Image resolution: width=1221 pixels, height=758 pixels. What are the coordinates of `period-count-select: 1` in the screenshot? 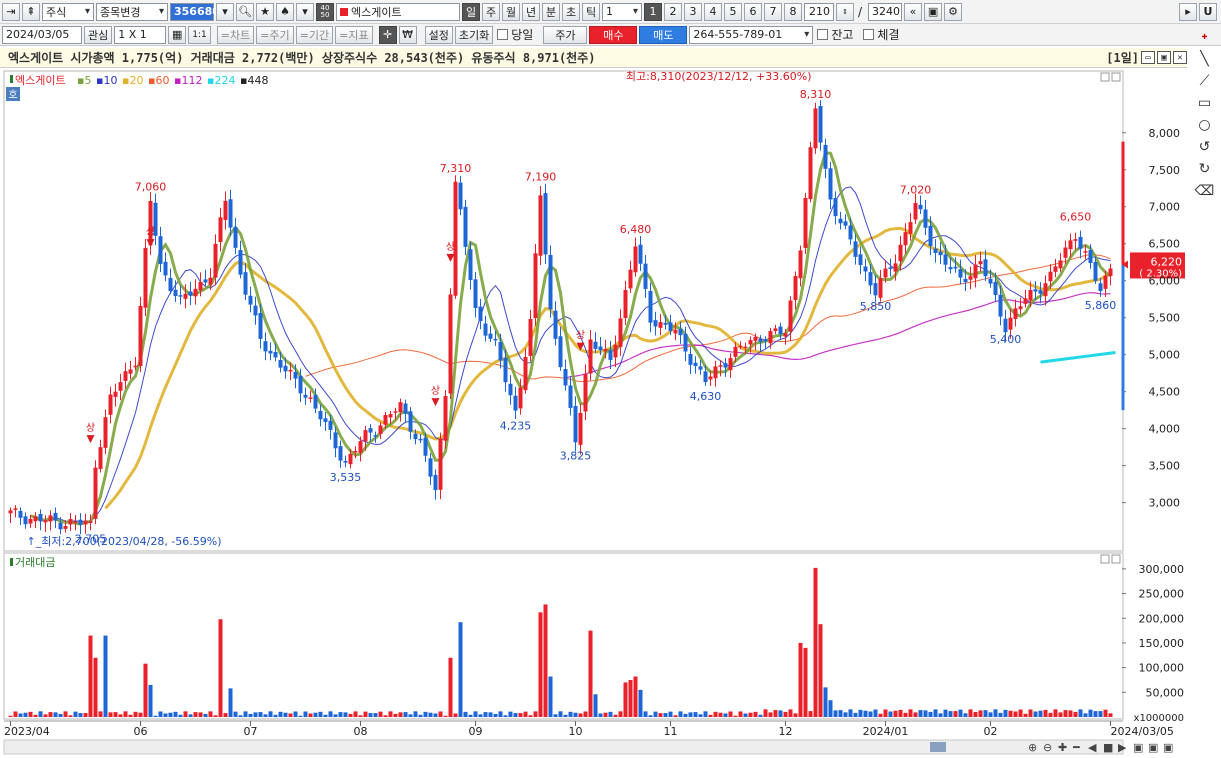 It's located at (622, 11).